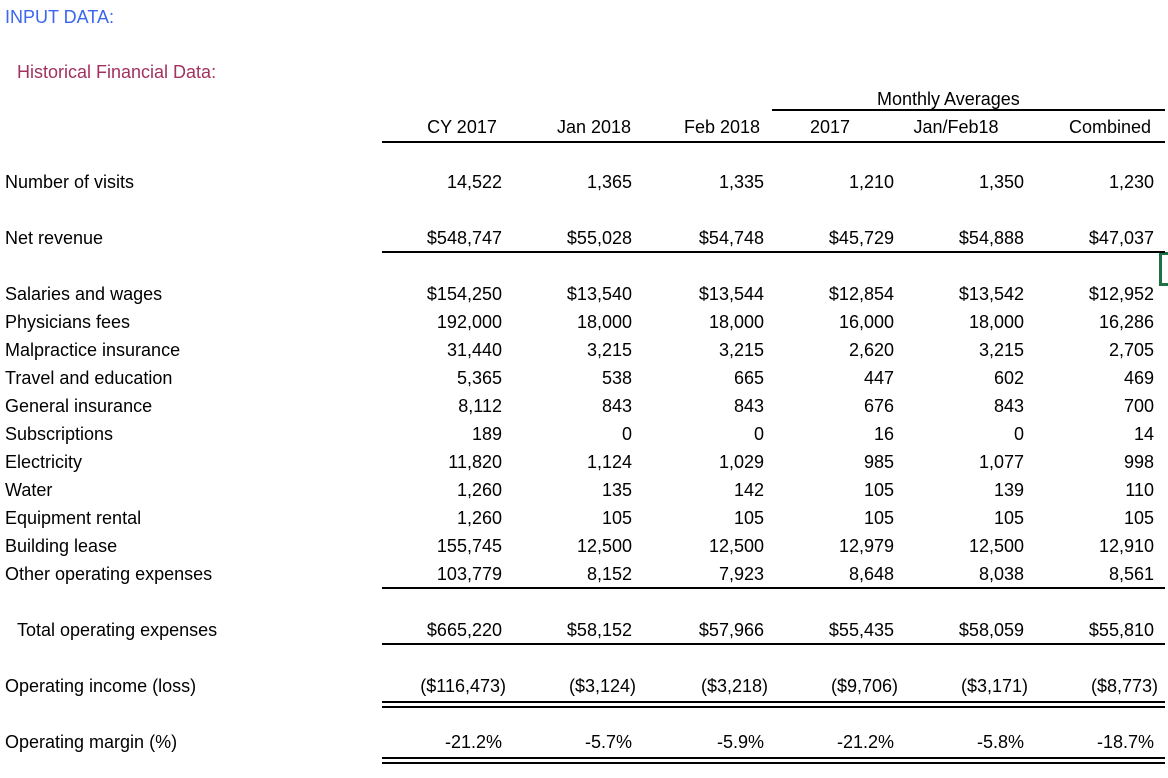  I want to click on cell: $55,810, so click(1121, 630).